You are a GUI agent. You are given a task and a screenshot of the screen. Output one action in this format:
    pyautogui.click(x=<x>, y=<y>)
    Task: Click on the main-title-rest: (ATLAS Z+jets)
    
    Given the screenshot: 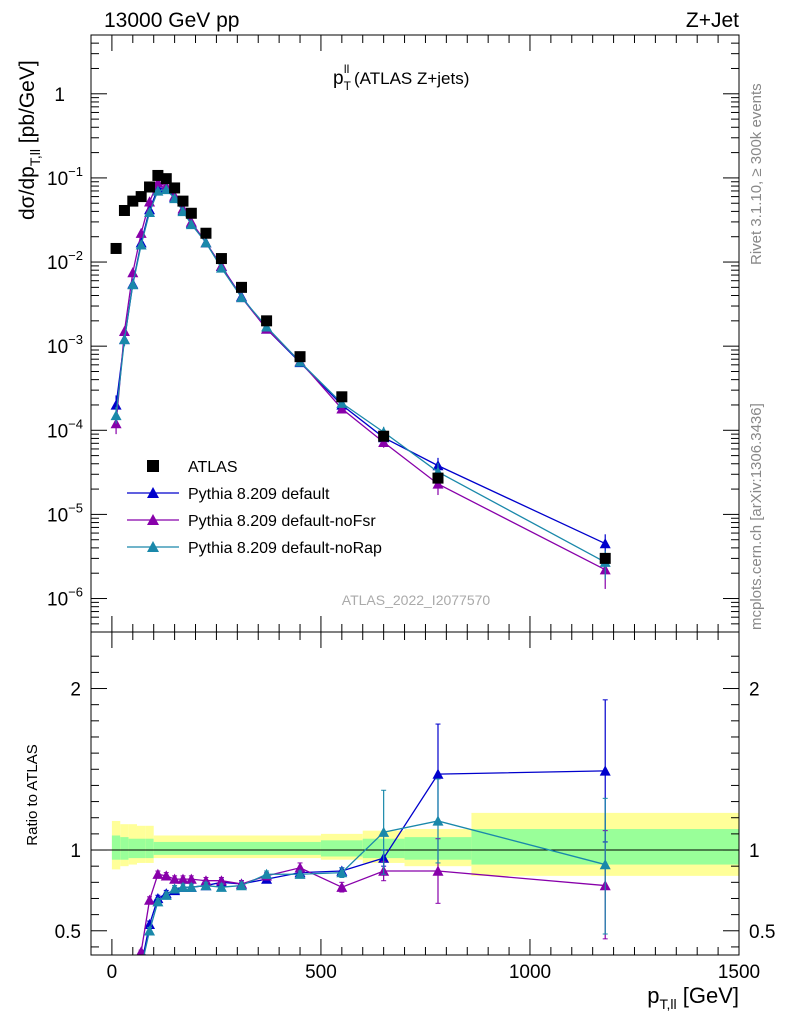 What is the action you would take?
    pyautogui.click(x=409, y=78)
    